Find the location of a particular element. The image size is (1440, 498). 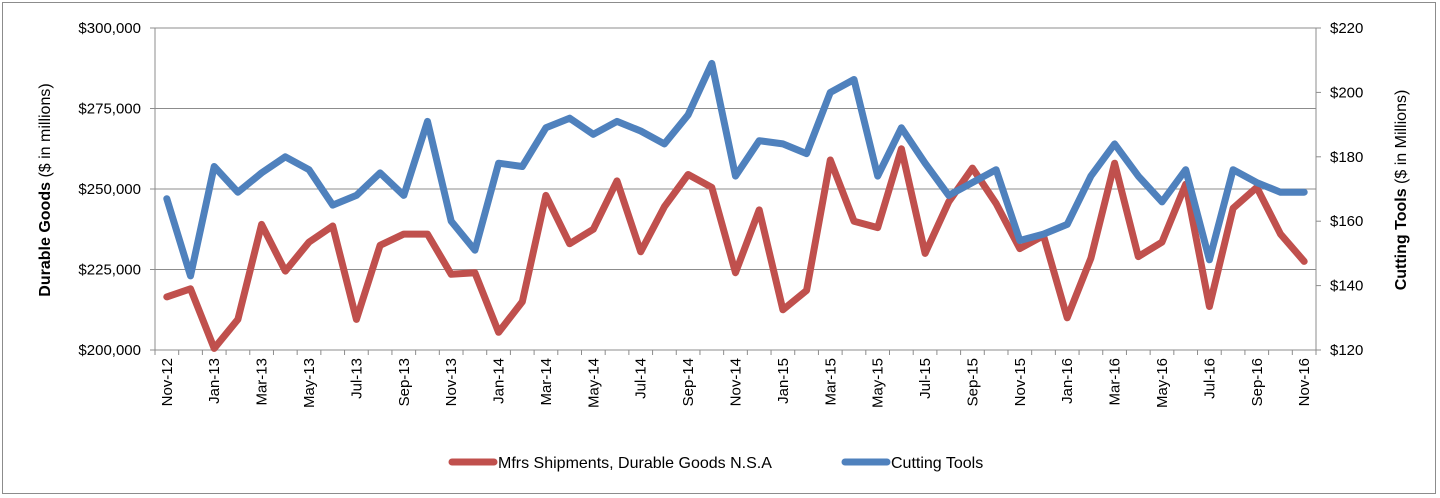

x-tick-label: May-14 is located at coordinates (593, 383).